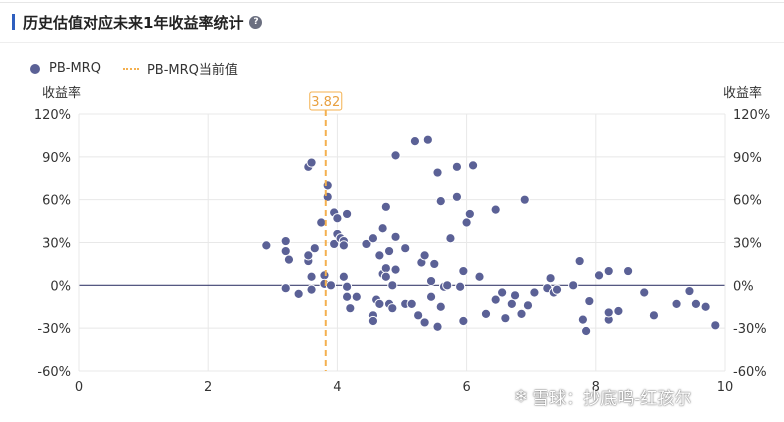  I want to click on legend-item-current-value: PB-MRQ当前值, so click(180, 68).